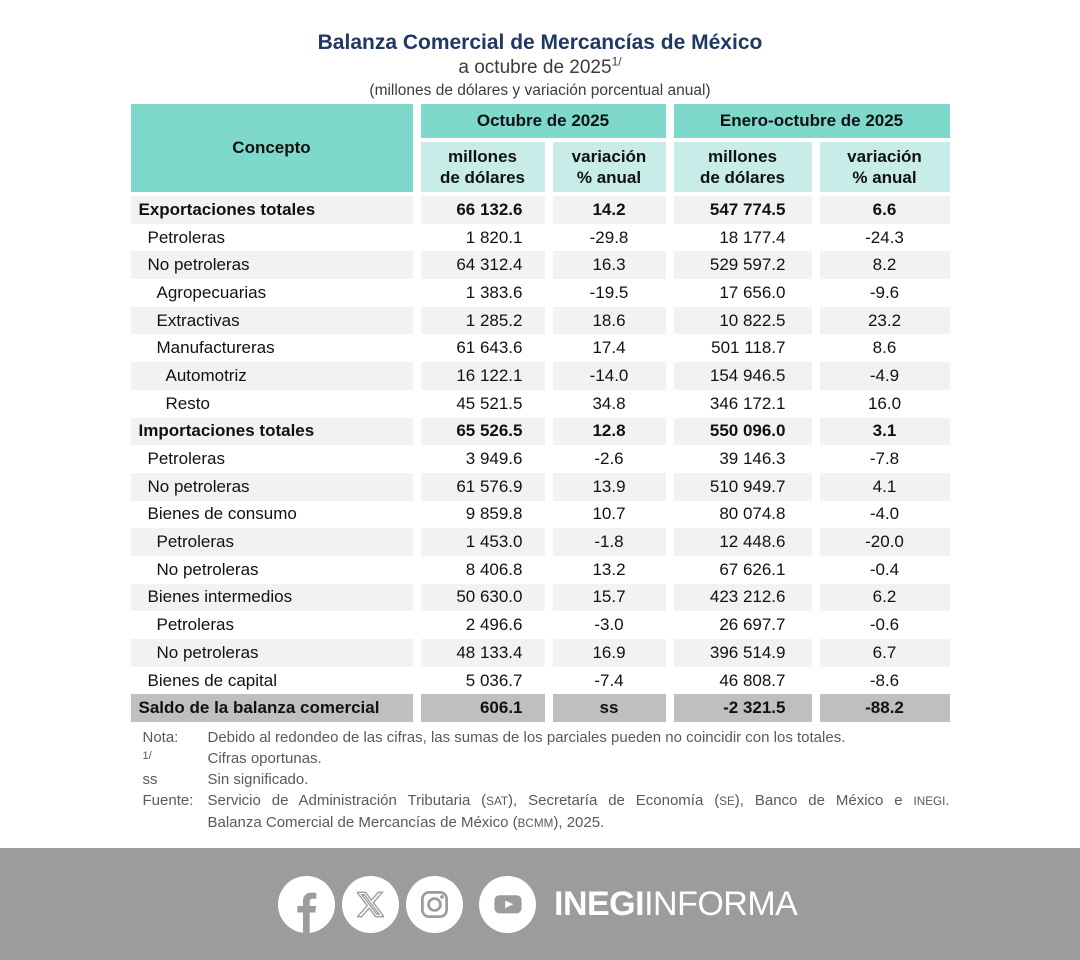  Describe the element at coordinates (609, 293) in the screenshot. I see `value-variacion-octubre: -19.5` at that location.